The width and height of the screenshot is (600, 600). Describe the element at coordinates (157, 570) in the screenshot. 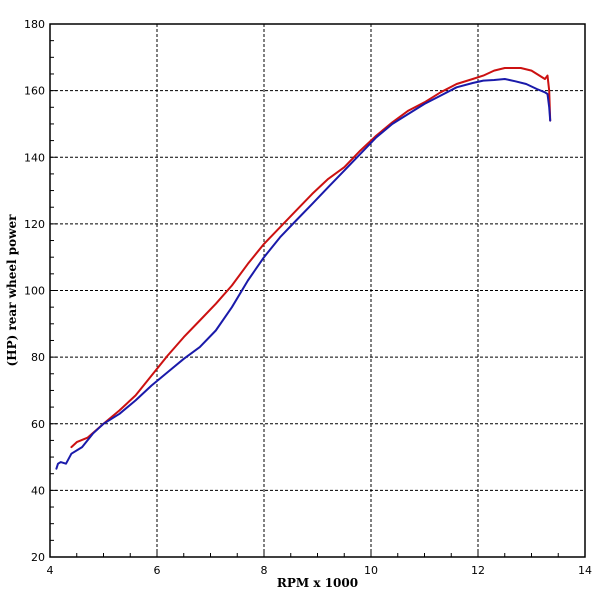

I see `x-tick-label: 6` at that location.